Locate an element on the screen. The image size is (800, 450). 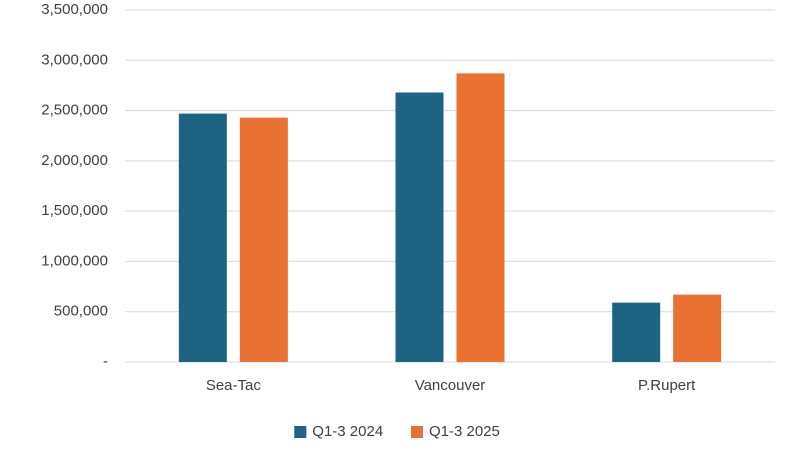
x-tick-label: P.Rupert is located at coordinates (667, 385).